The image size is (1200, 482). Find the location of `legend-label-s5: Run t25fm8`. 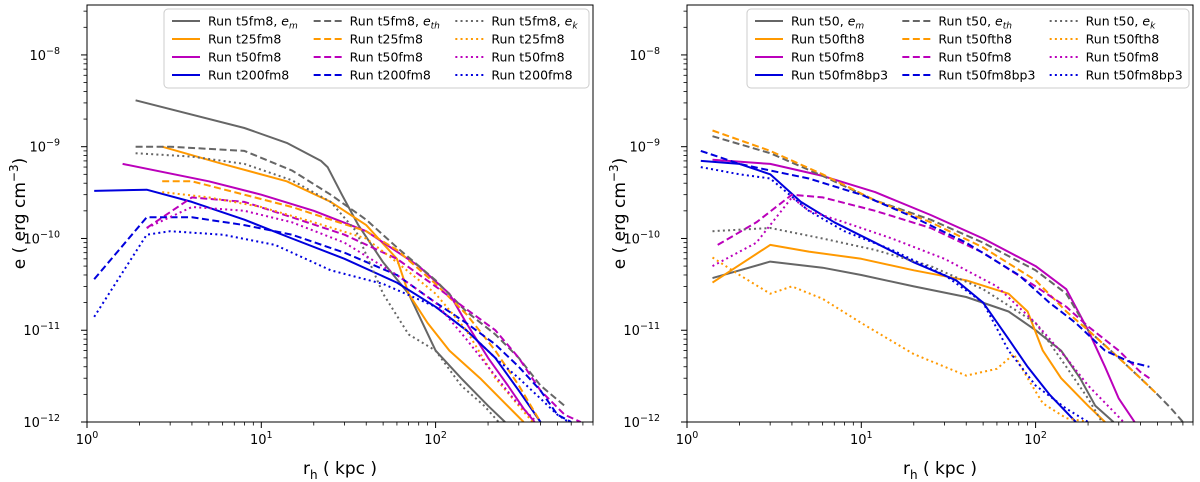

legend-label-s5: Run t25fm8 is located at coordinates (386, 39).